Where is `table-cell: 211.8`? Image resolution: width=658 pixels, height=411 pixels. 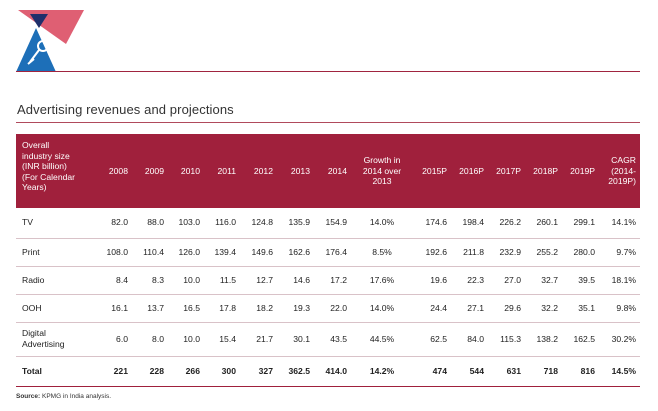
table-cell: 211.8 is located at coordinates (473, 251).